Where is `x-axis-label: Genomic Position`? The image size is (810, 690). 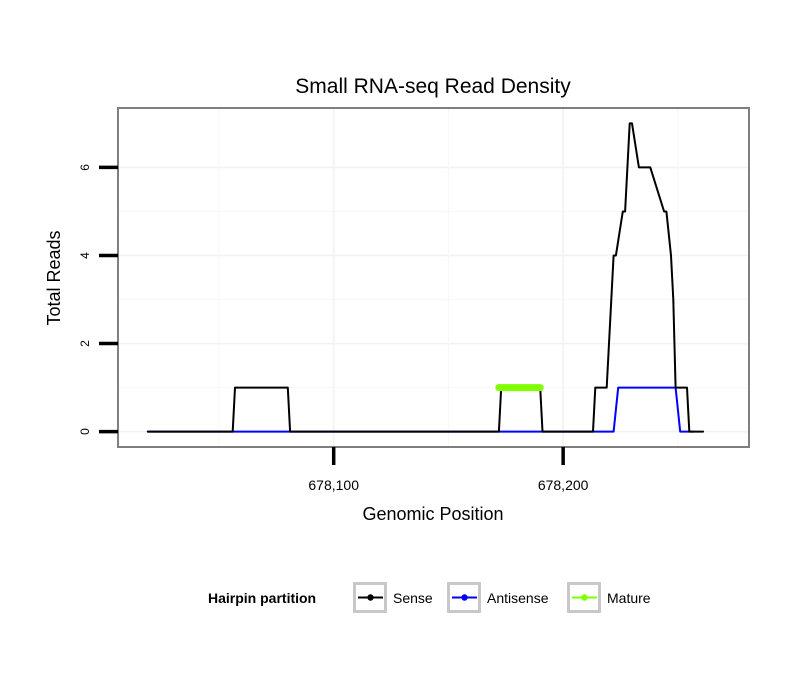 x-axis-label: Genomic Position is located at coordinates (432, 514).